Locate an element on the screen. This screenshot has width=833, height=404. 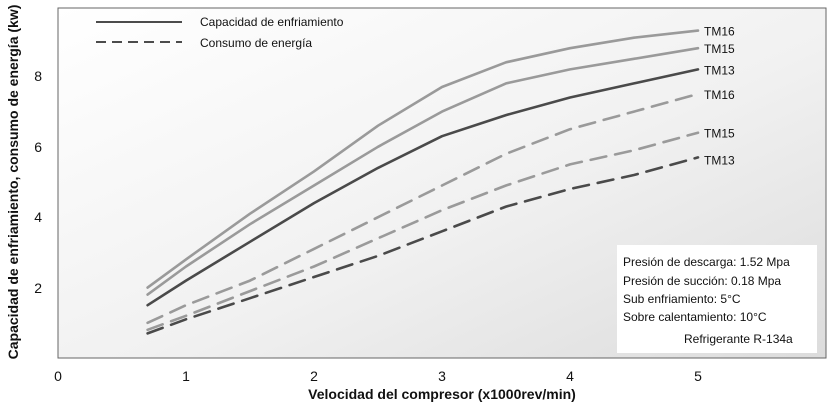
y-tick-label: 4 is located at coordinates (38, 217).